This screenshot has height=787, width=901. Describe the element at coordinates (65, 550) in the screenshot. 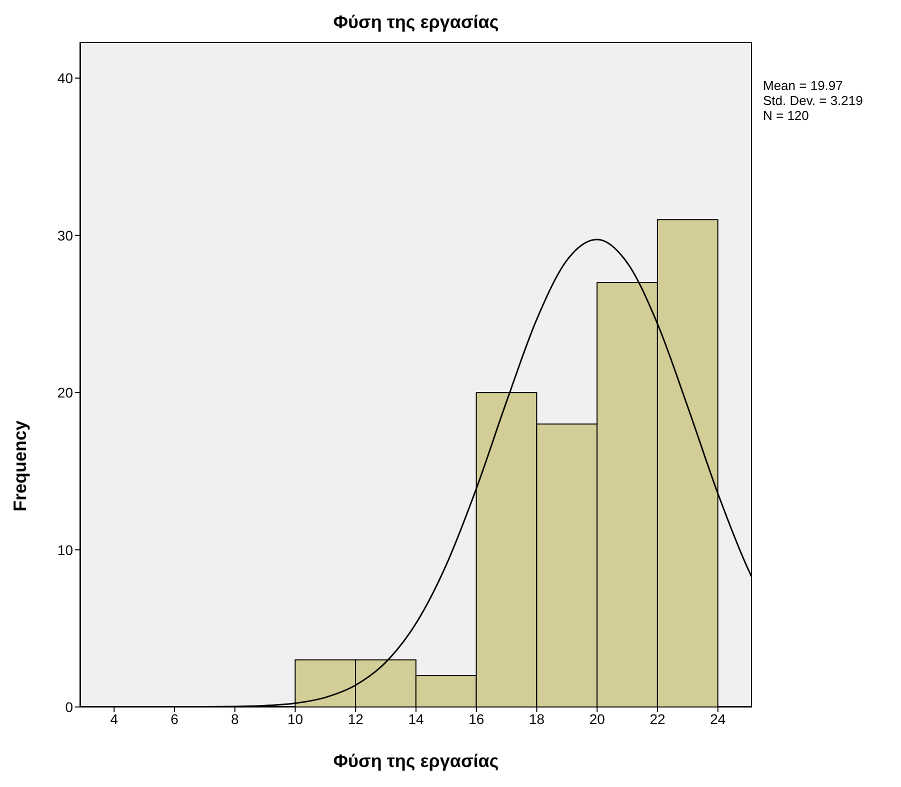

I see `y-tick-label: 10` at that location.